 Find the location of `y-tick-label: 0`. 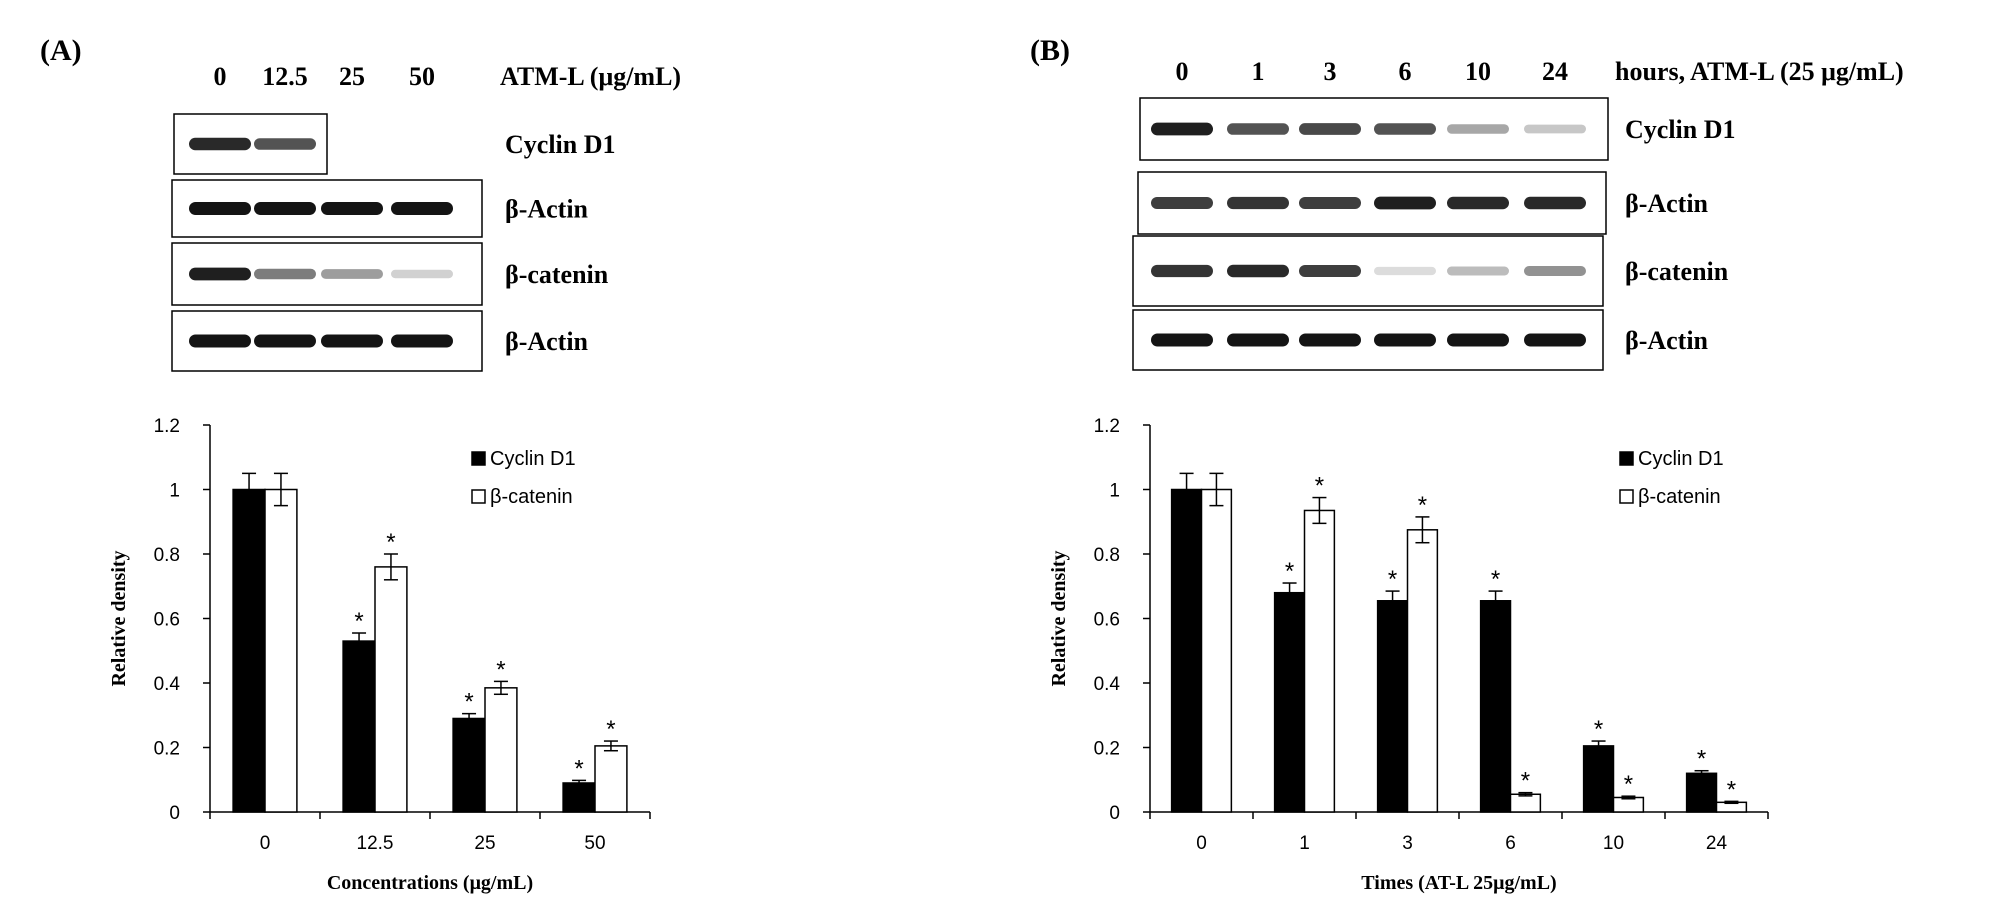

y-tick-label: 0 is located at coordinates (174, 813).